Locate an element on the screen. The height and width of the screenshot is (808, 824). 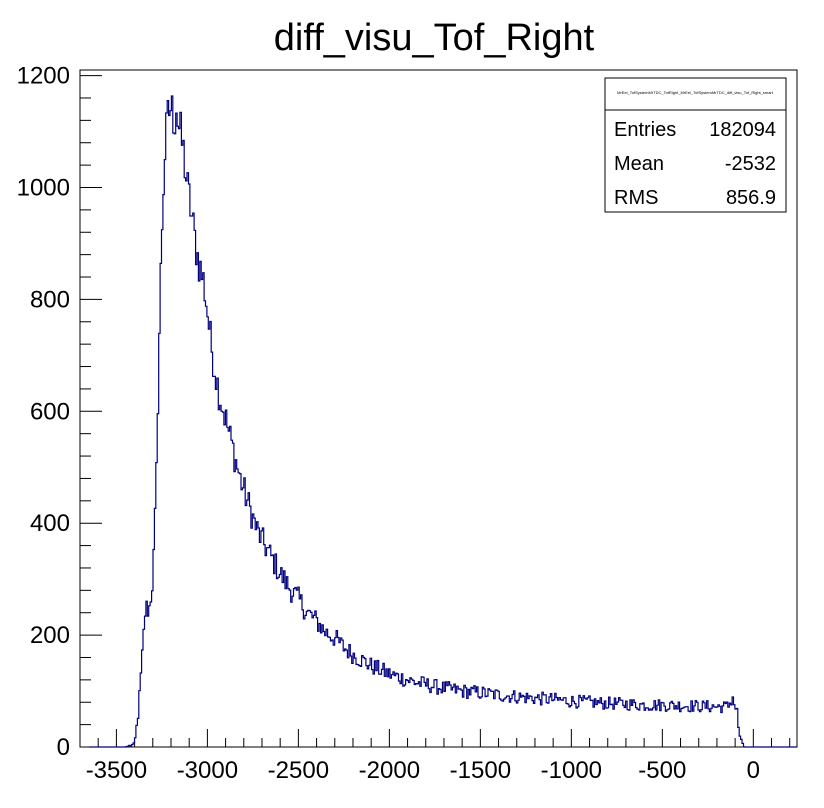
x-axis: -3500 -3000 -2500 -2000 -1500 -1000 -500 0 is located at coordinates (435, 756).